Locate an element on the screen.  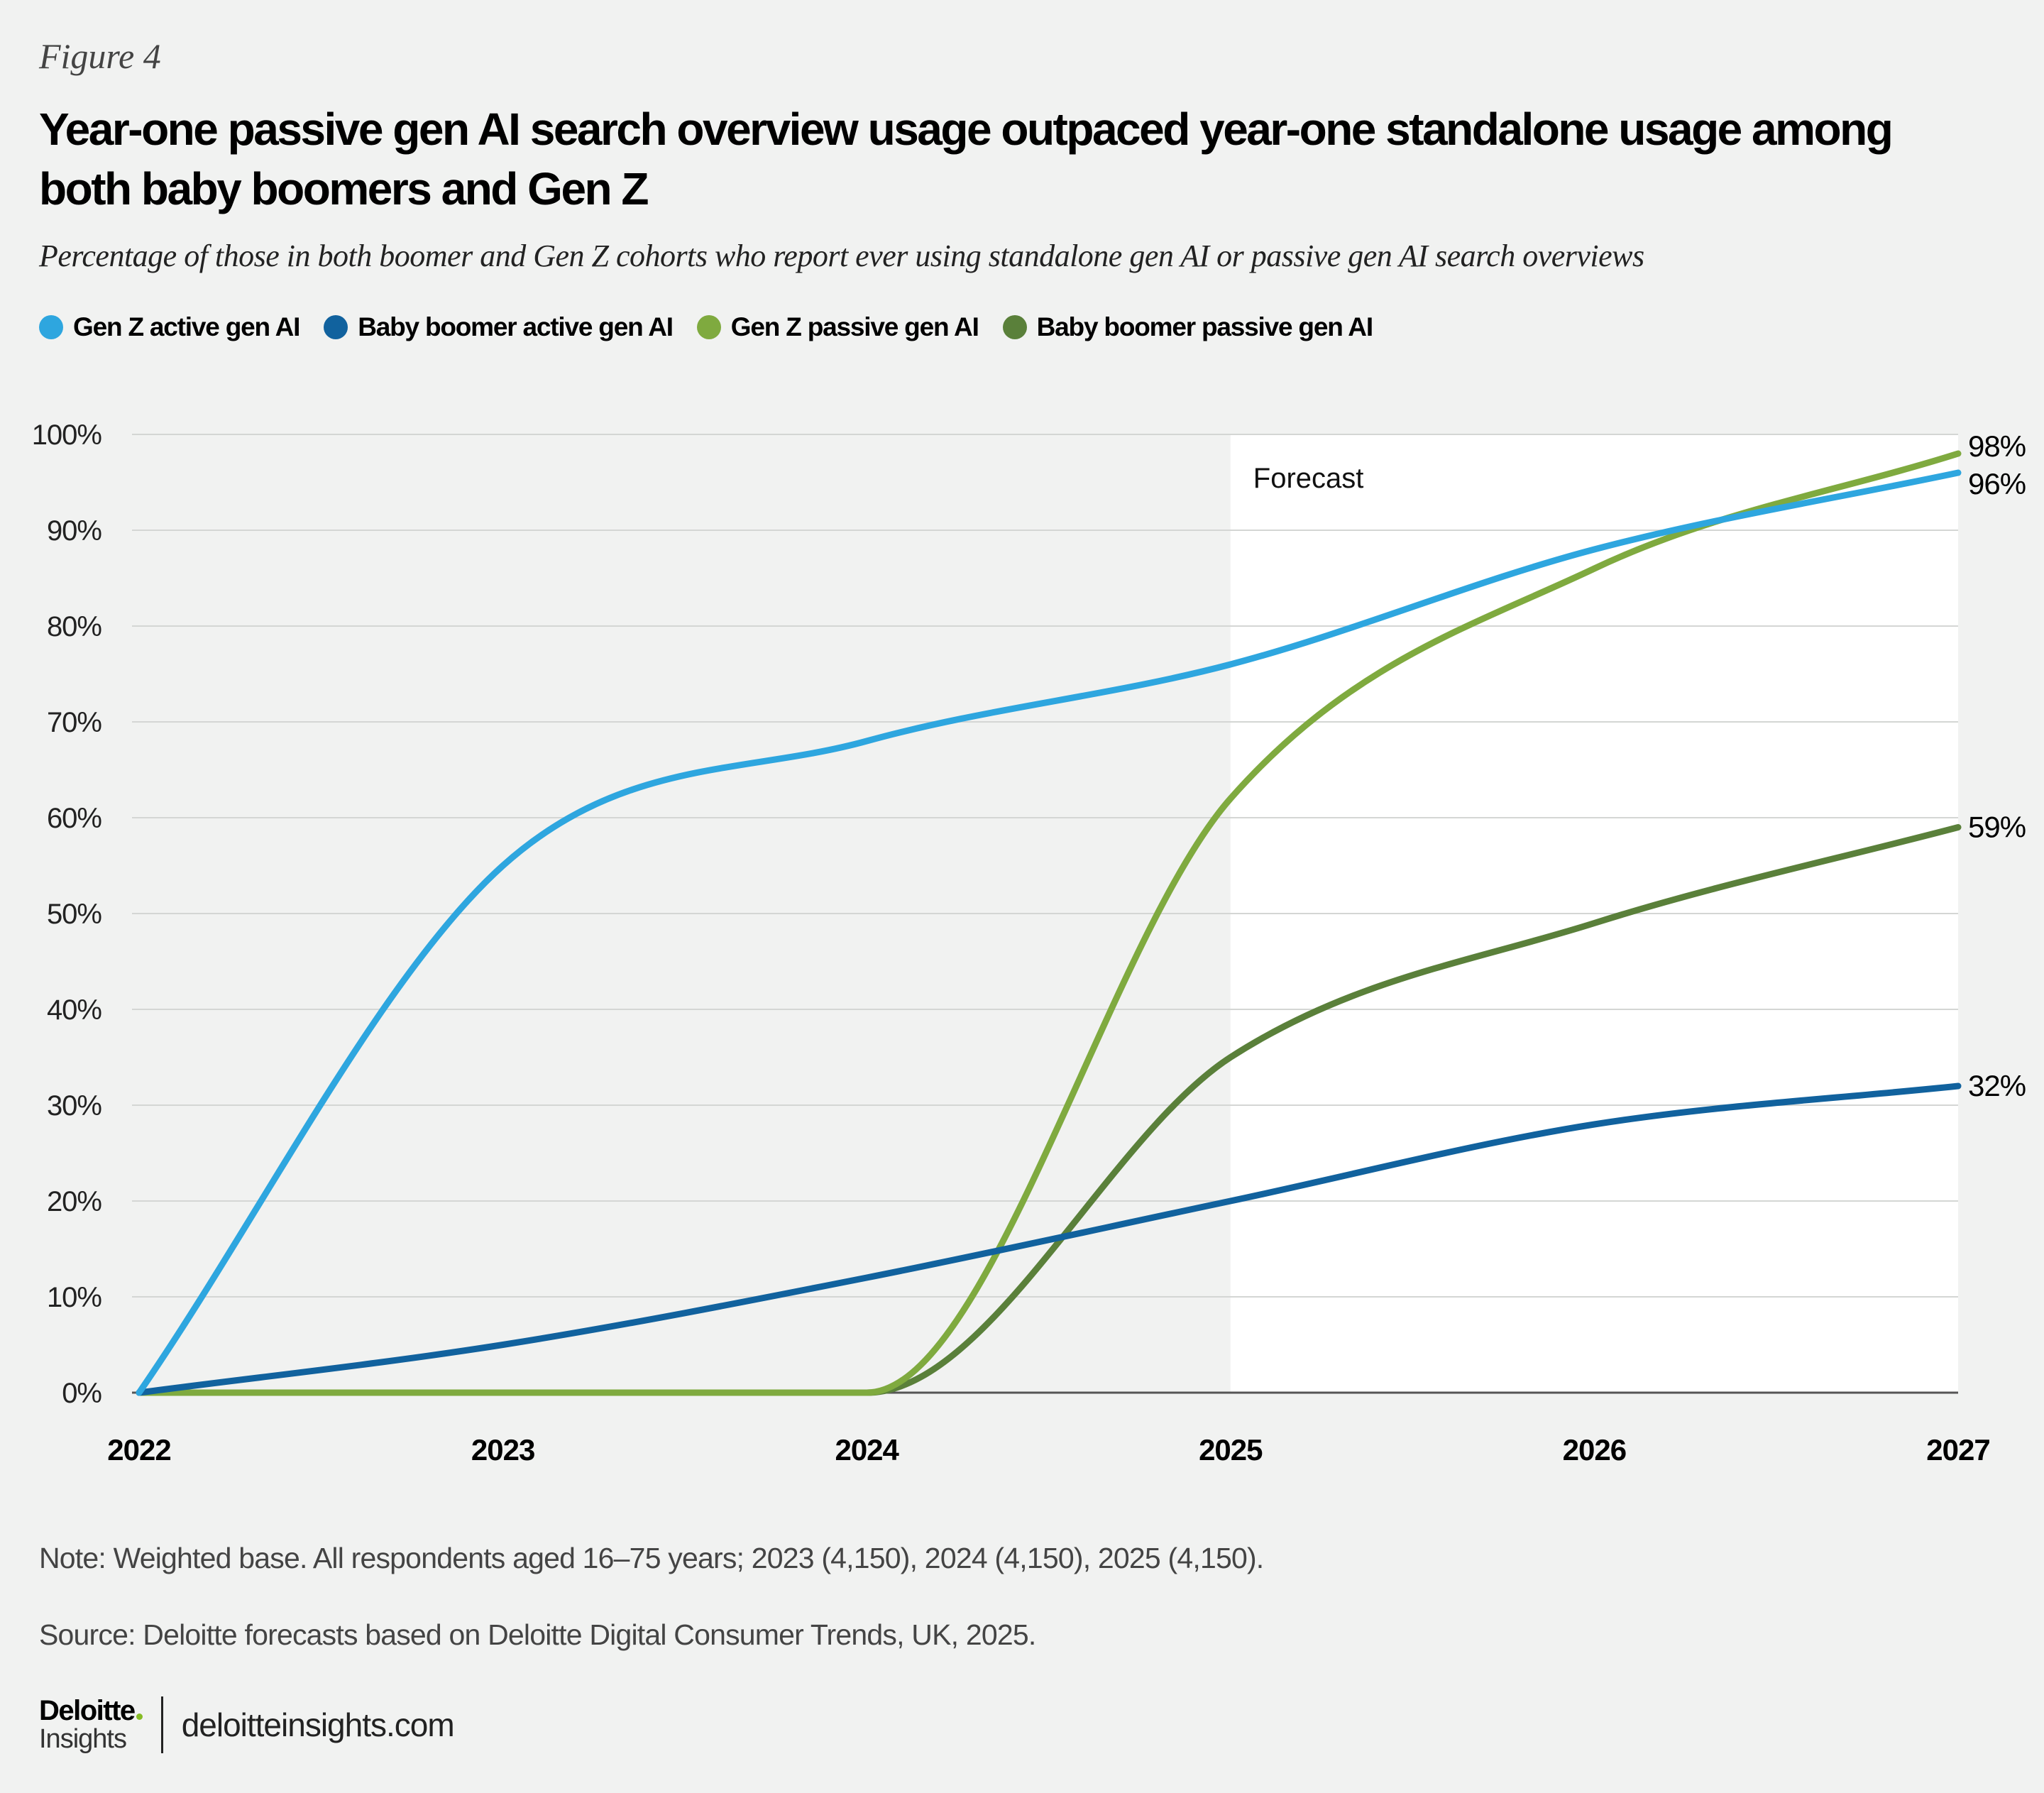
y-tick-label: 30% is located at coordinates (74, 1106).